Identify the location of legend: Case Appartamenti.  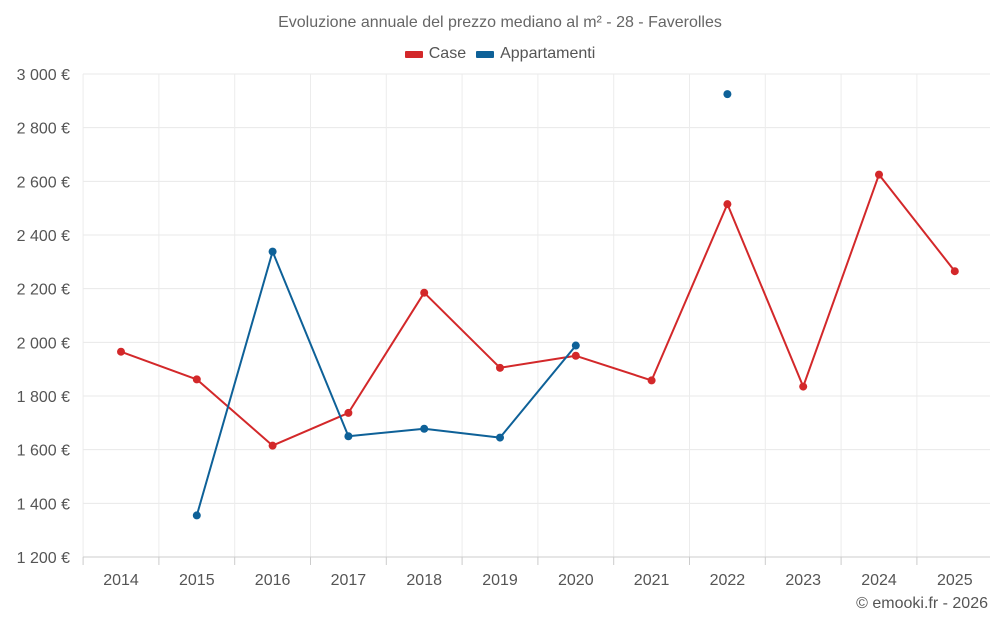
(500, 54).